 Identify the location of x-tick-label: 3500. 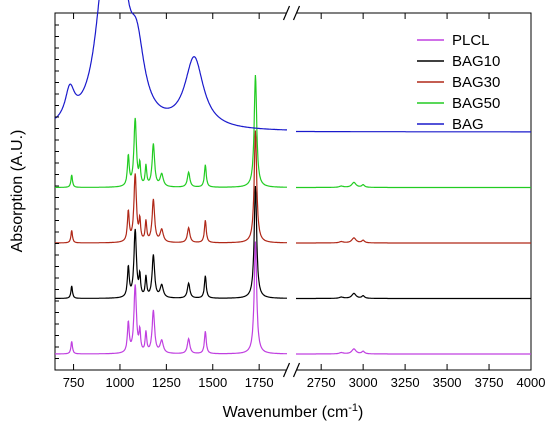
(447, 382).